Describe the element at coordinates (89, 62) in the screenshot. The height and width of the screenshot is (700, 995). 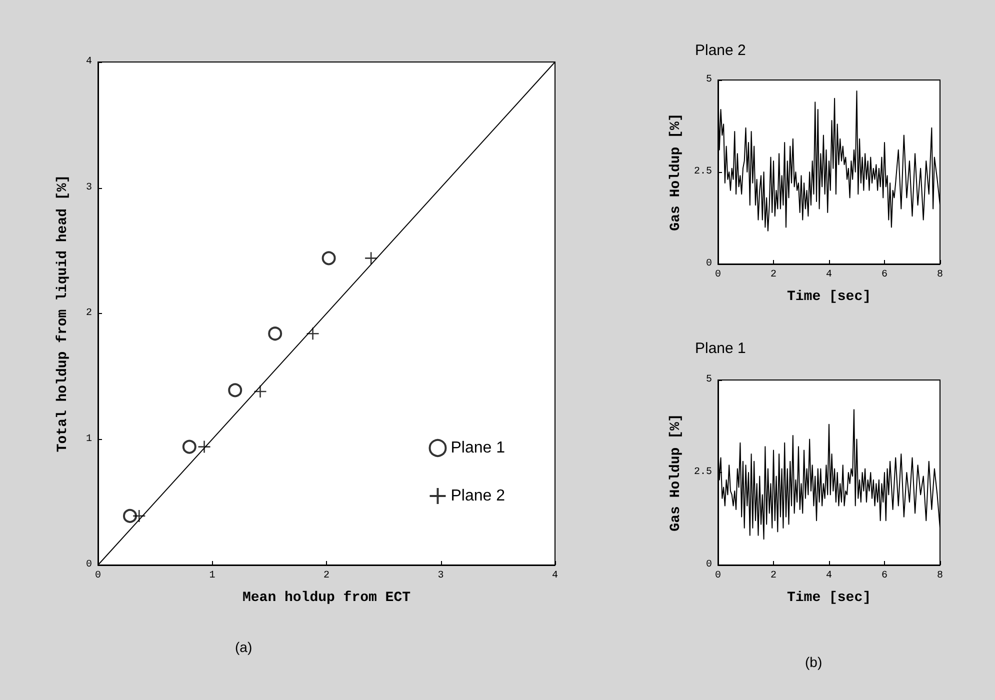
I see `y-tick-label: 4` at that location.